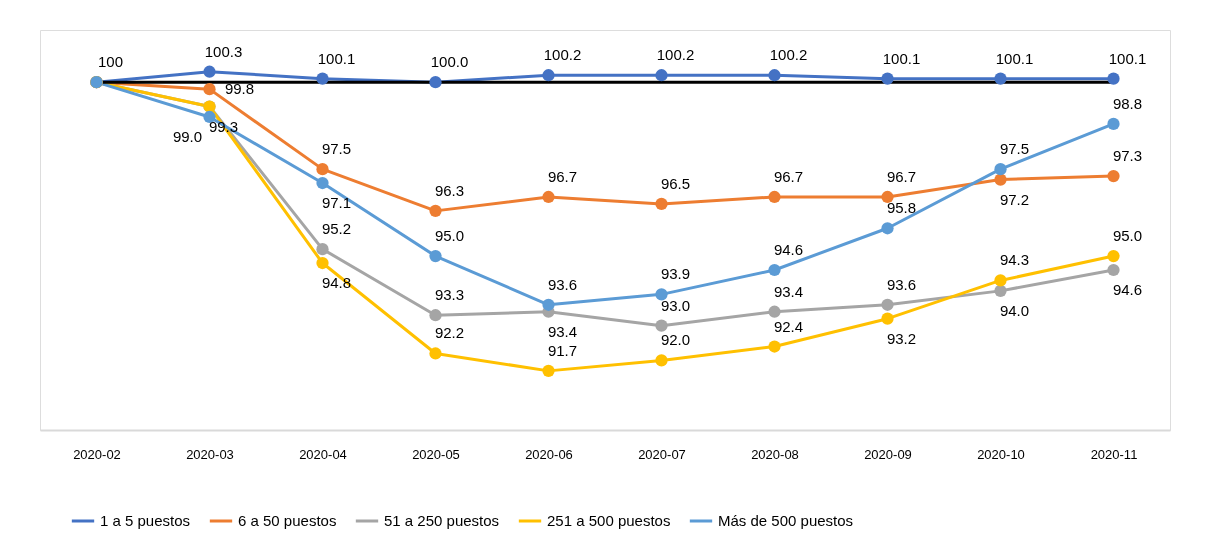 The image size is (1210, 556). What do you see at coordinates (223, 51) in the screenshot?
I see `data-label: 100.3` at bounding box center [223, 51].